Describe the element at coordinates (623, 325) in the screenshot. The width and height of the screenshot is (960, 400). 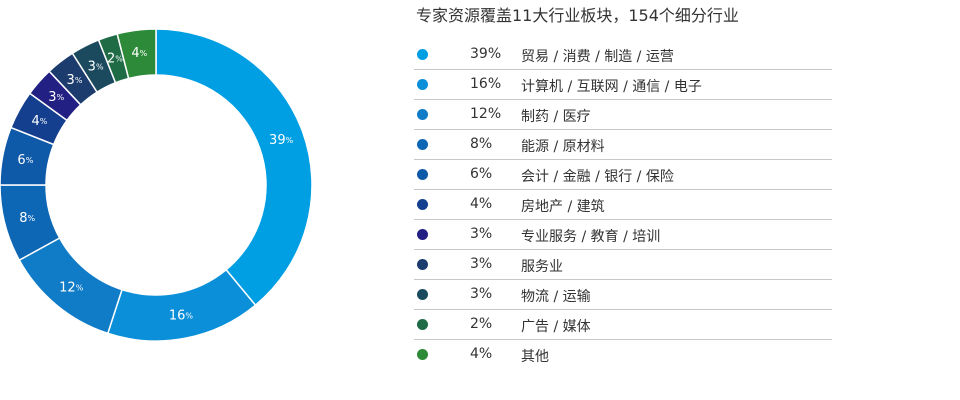
I see `legend-item: 2% 广告 / 媒体` at that location.